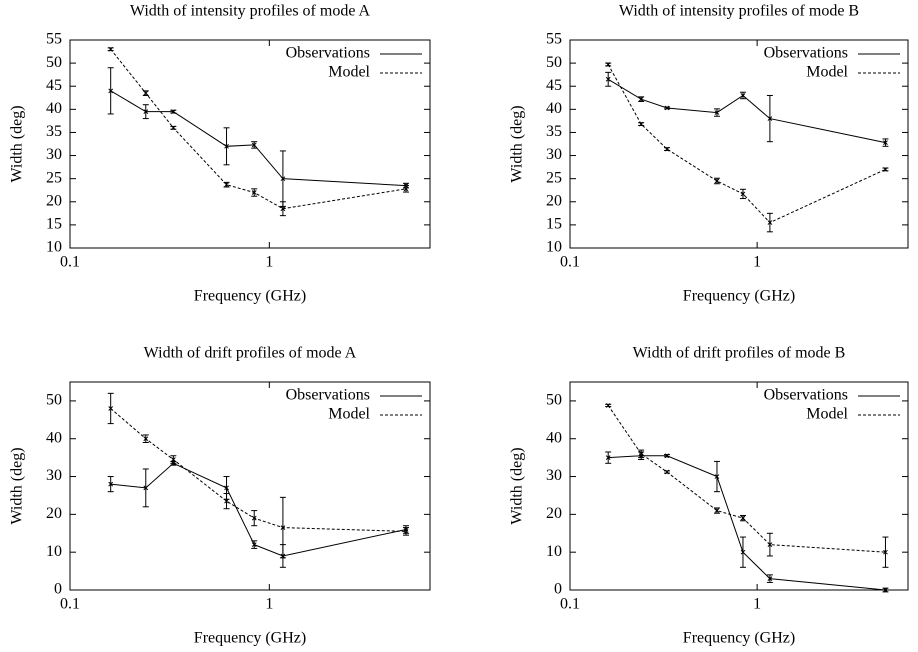 The image size is (918, 652). I want to click on y-tick-label: 25, so click(54, 177).